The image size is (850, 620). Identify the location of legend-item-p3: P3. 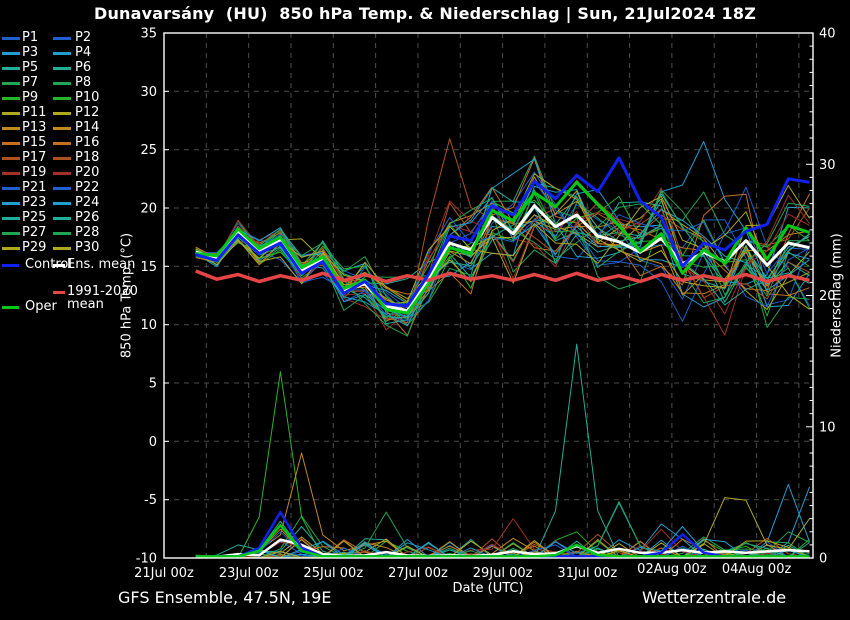
(30, 52).